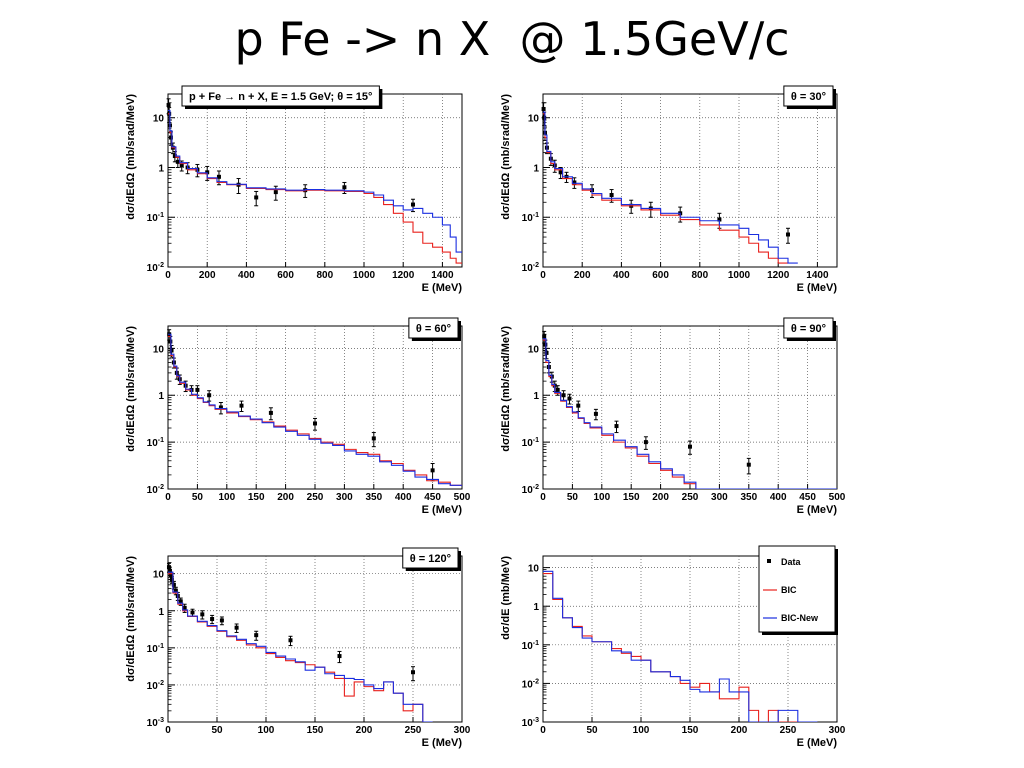  Describe the element at coordinates (837, 497) in the screenshot. I see `x-tick-label: 500` at that location.